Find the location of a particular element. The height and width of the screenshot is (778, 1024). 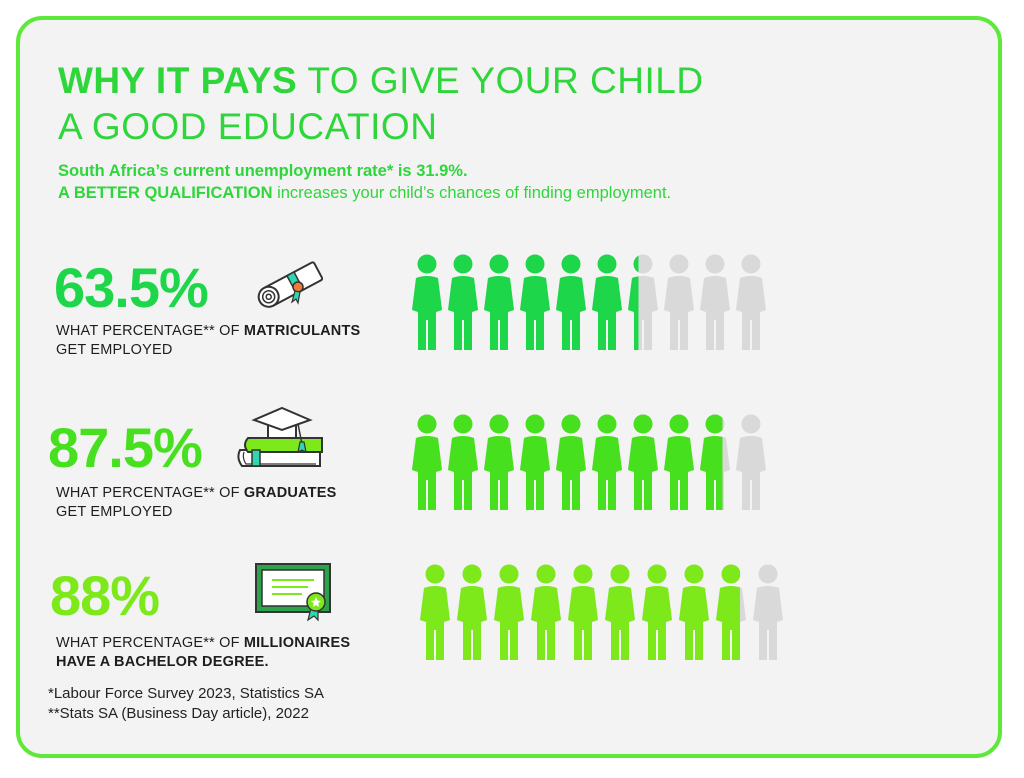

desc-line2: GET EMPLOYED is located at coordinates (114, 512).